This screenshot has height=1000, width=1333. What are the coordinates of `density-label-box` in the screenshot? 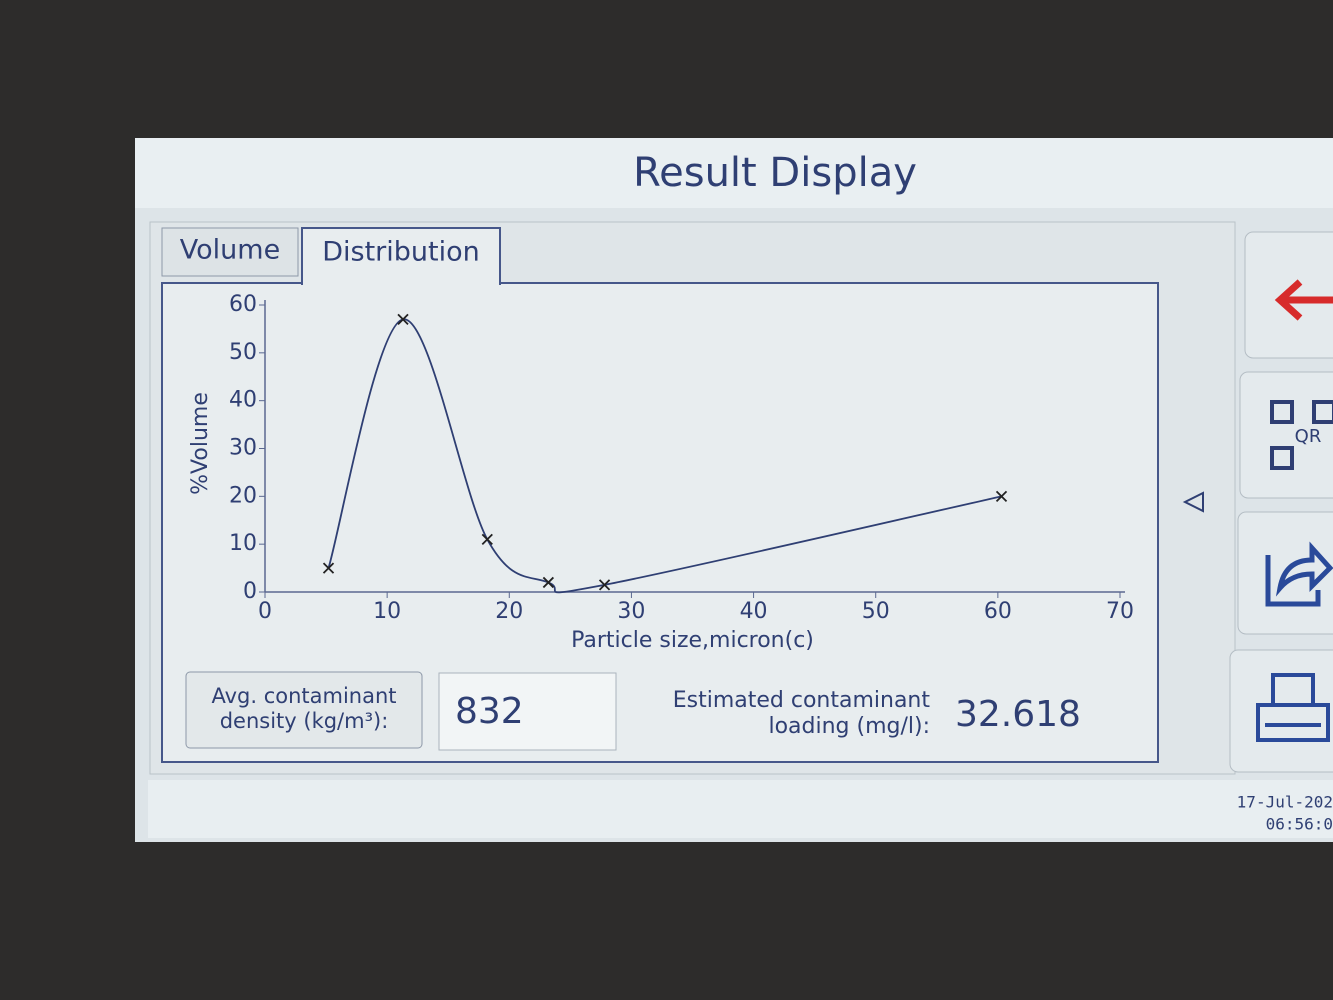 It's located at (304, 710).